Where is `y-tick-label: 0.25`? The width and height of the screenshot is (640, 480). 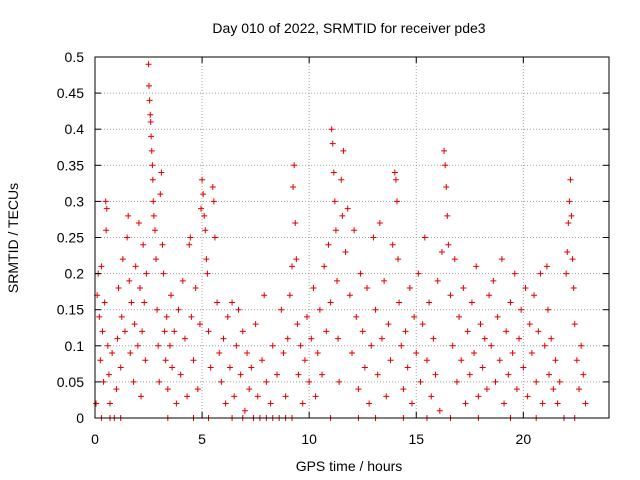 y-tick-label: 0.25 is located at coordinates (70, 238).